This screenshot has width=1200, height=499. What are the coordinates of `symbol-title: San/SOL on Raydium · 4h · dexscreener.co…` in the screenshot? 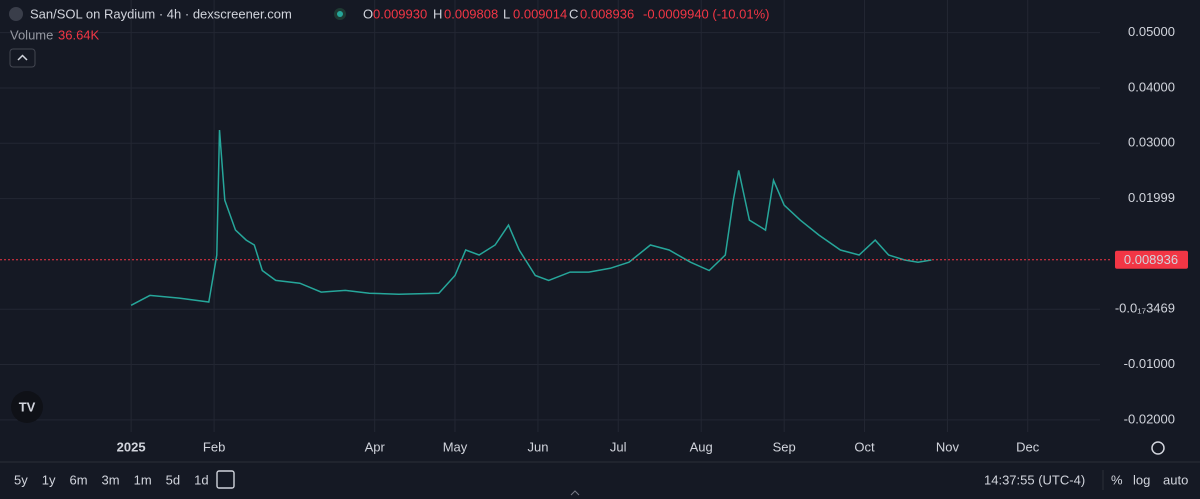 It's located at (161, 13).